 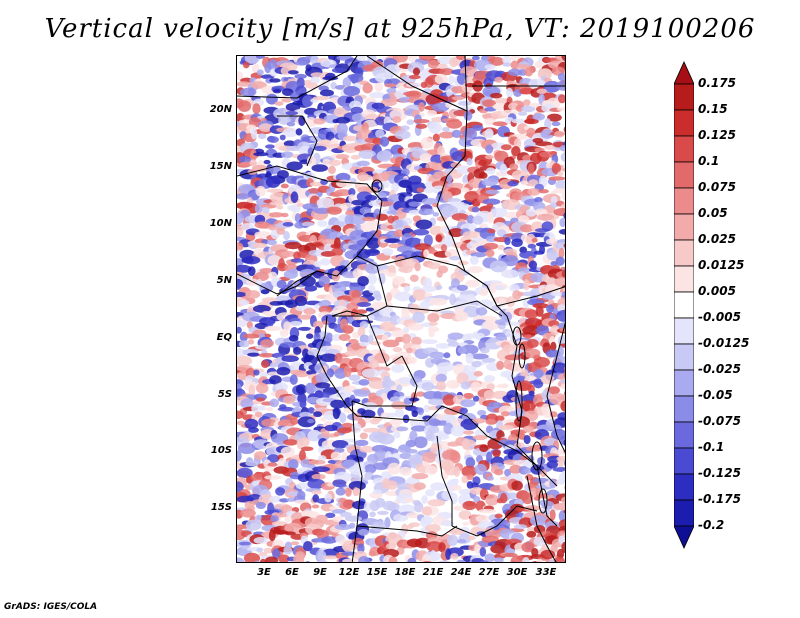 What do you see at coordinates (717, 187) in the screenshot?
I see `colorbar-tick-label: 0.075` at bounding box center [717, 187].